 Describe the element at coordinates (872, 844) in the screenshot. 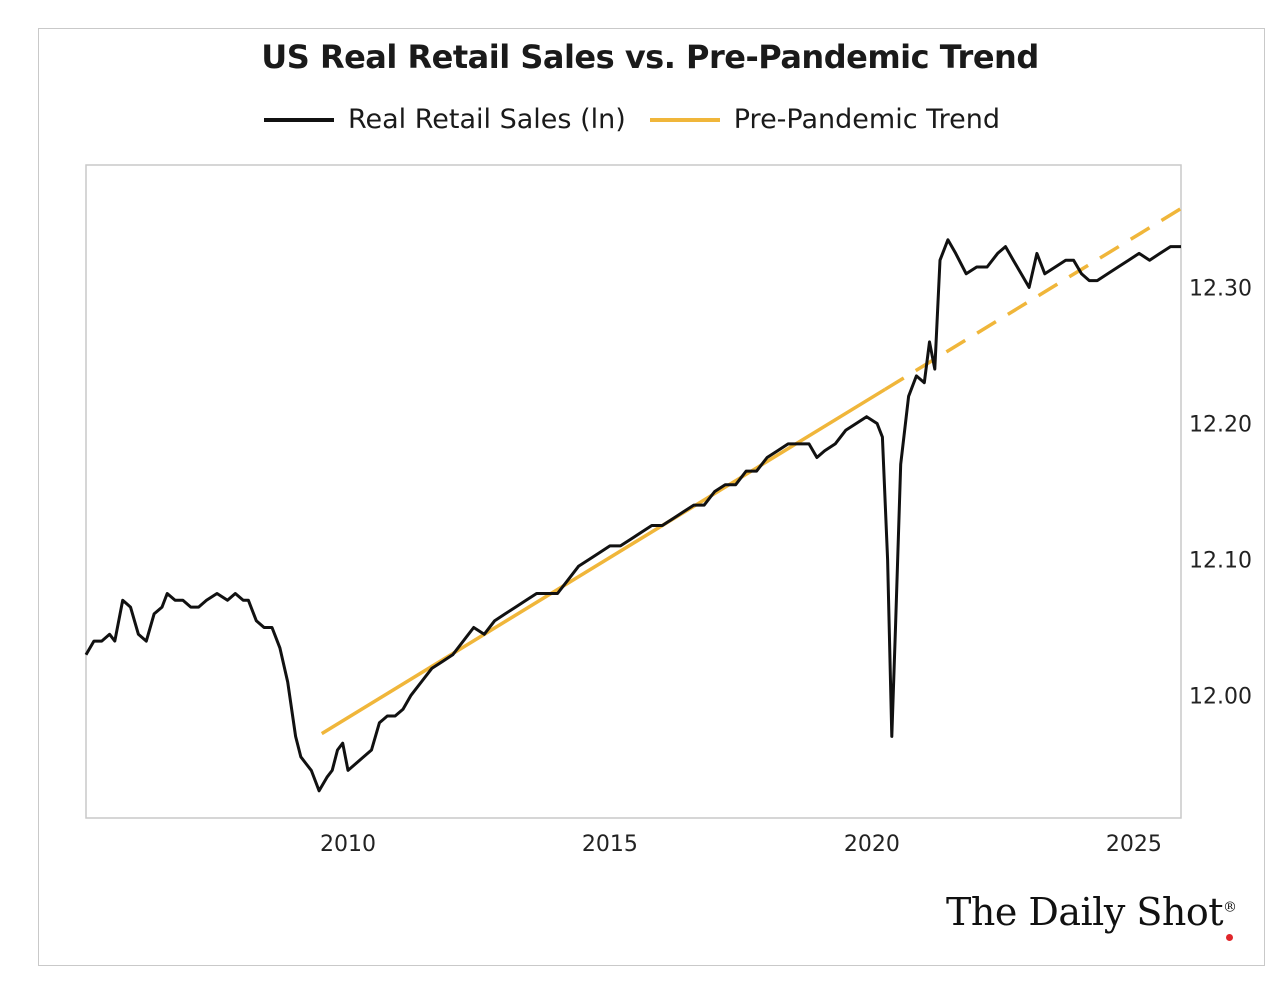

I see `x-tick-label: 2020` at that location.